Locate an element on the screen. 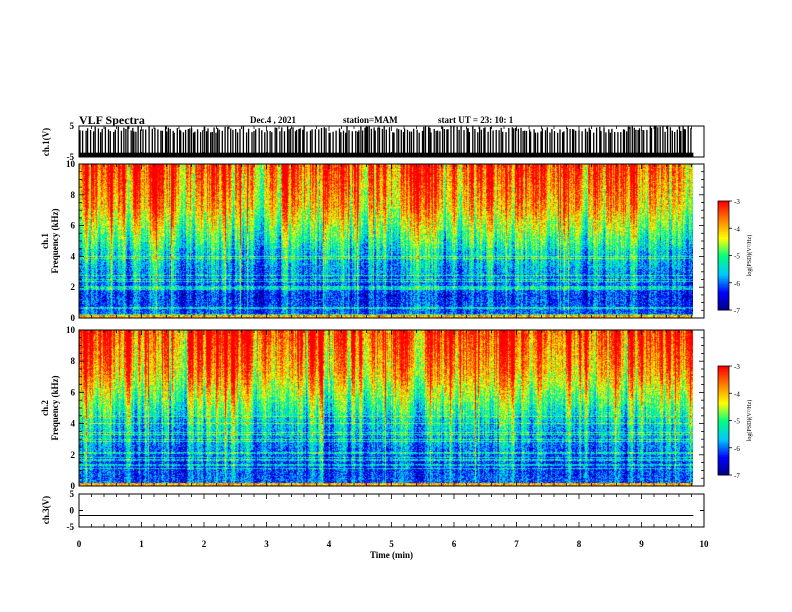 The width and height of the screenshot is (792, 612). y-axis-label: ch.1Frequency (kHz) is located at coordinates (50, 240).